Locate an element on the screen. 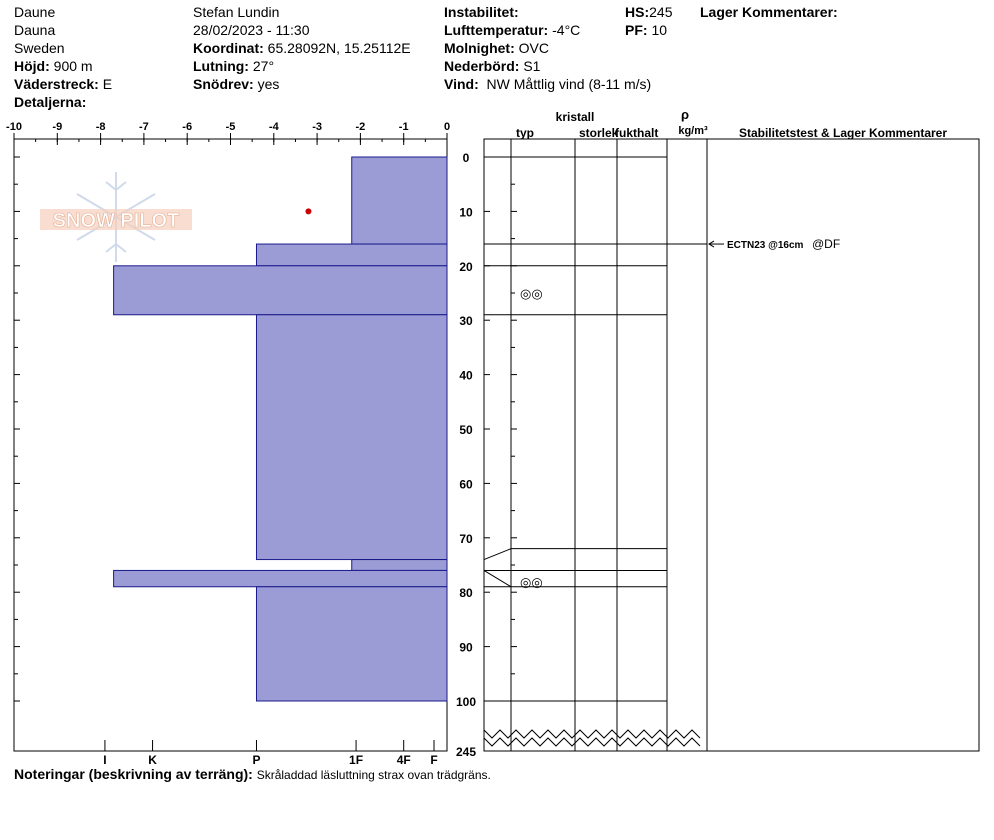 Image resolution: width=994 pixels, height=840 pixels. snowdrift-field: Snödrev: yes is located at coordinates (236, 84).